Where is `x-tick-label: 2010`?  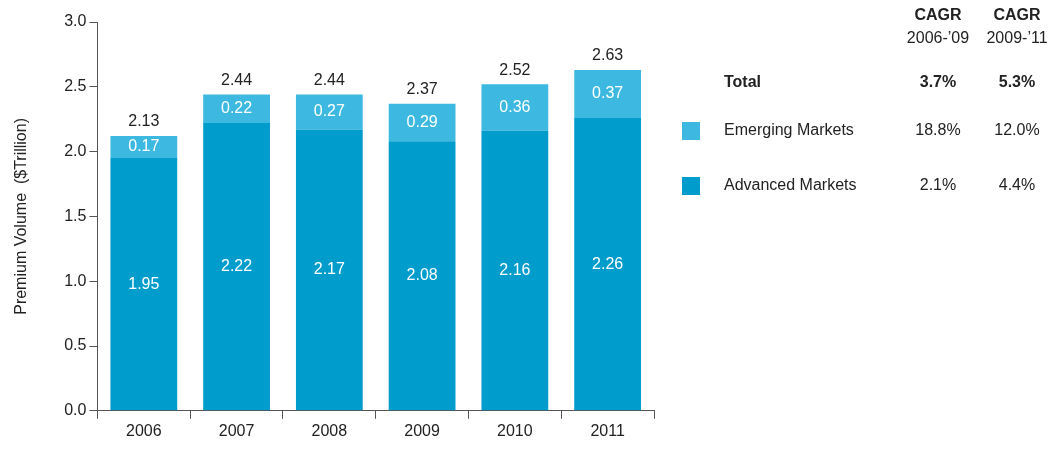
x-tick-label: 2010 is located at coordinates (515, 430).